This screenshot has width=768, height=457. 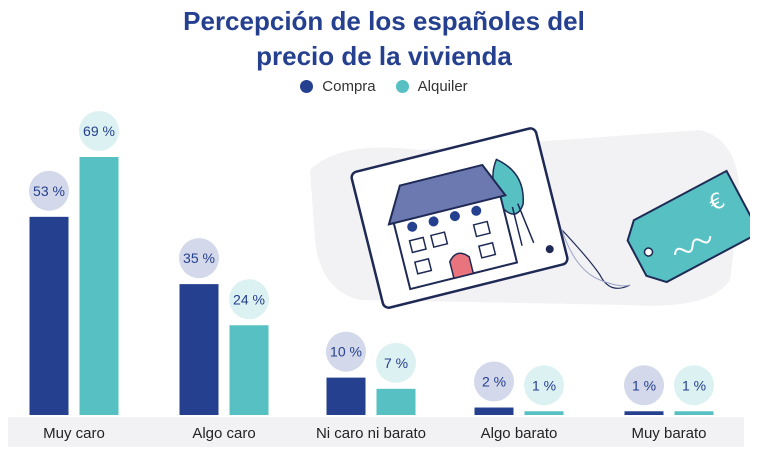 What do you see at coordinates (223, 433) in the screenshot?
I see `x-tick-label-2: Algo caro` at bounding box center [223, 433].